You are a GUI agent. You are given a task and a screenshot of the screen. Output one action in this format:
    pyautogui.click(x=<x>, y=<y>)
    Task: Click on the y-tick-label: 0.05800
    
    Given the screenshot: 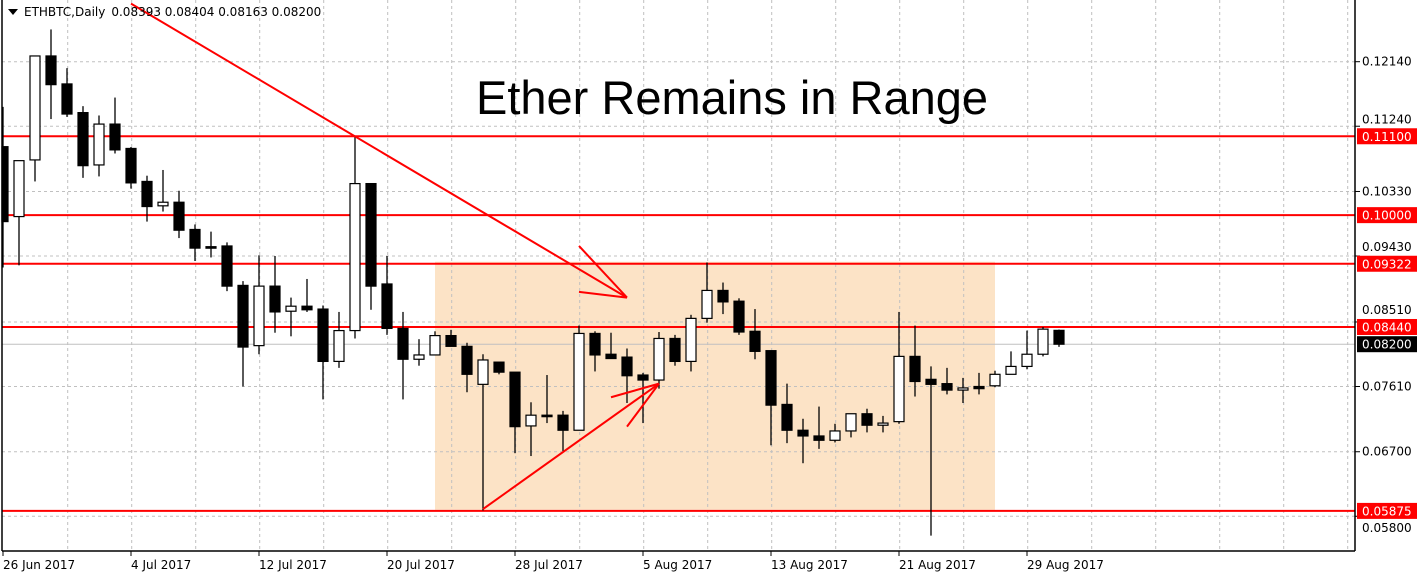 What is the action you would take?
    pyautogui.click(x=1387, y=528)
    